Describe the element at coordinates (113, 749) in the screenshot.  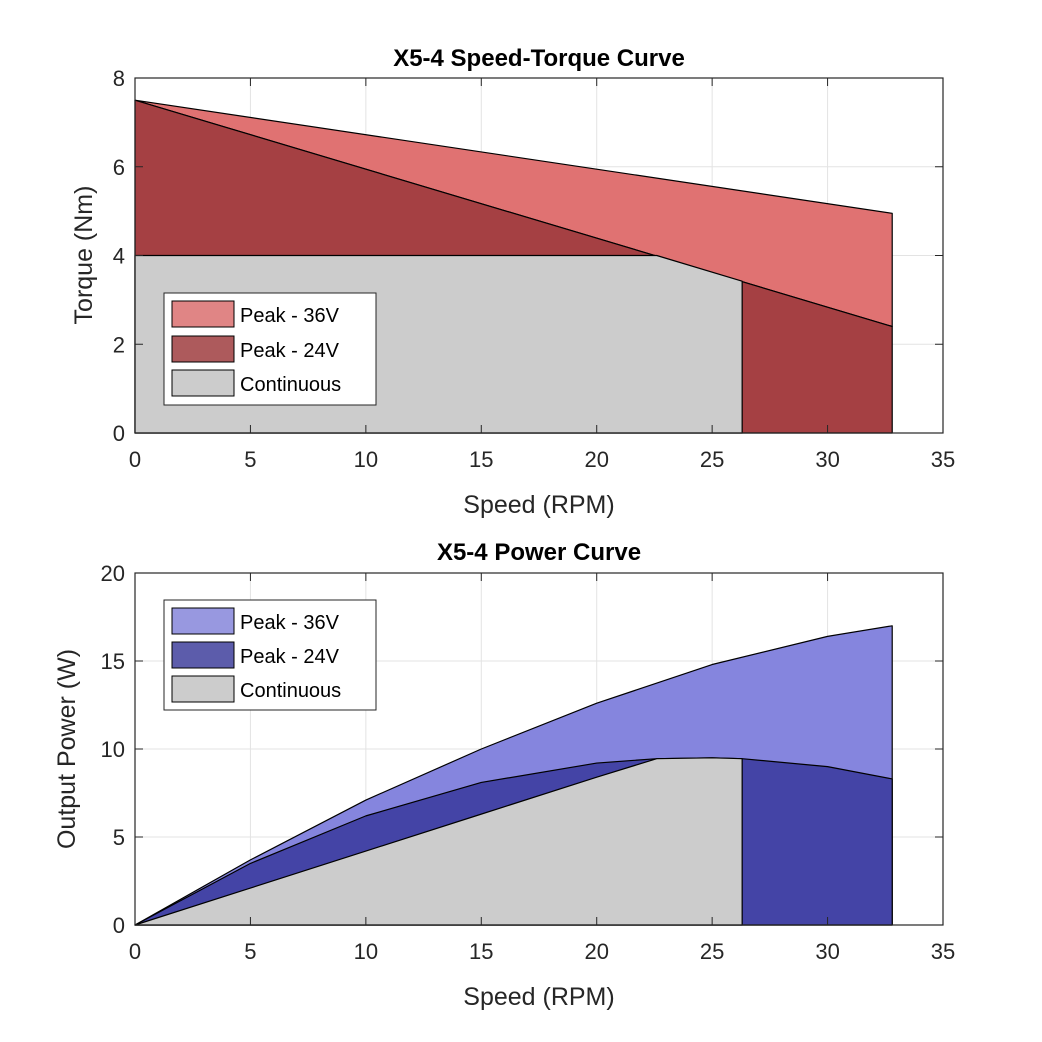
I see `y-tick-label: 10` at that location.